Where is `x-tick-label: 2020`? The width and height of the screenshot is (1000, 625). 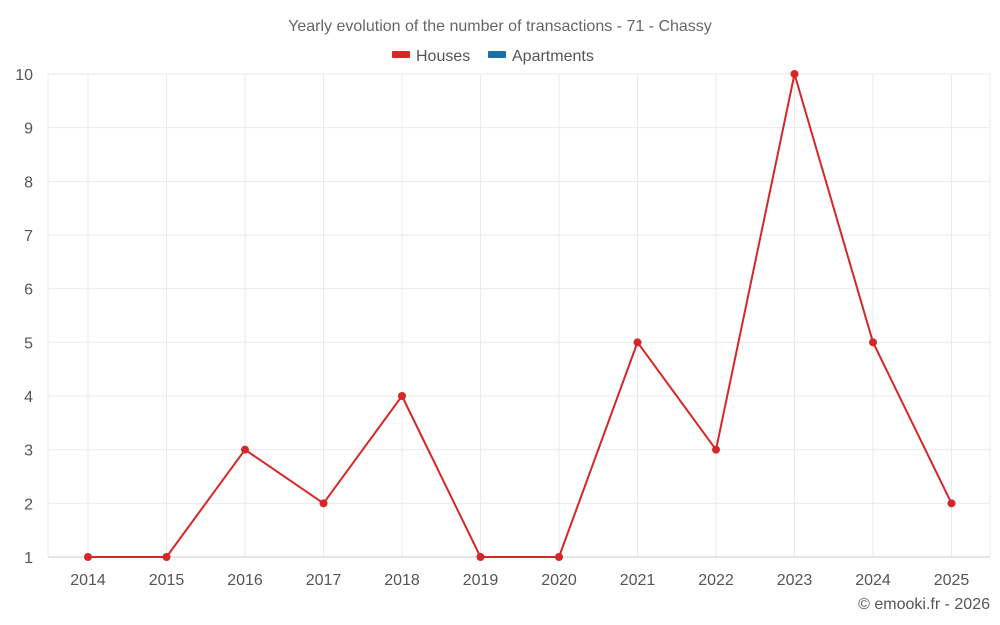 x-tick-label: 2020 is located at coordinates (559, 580).